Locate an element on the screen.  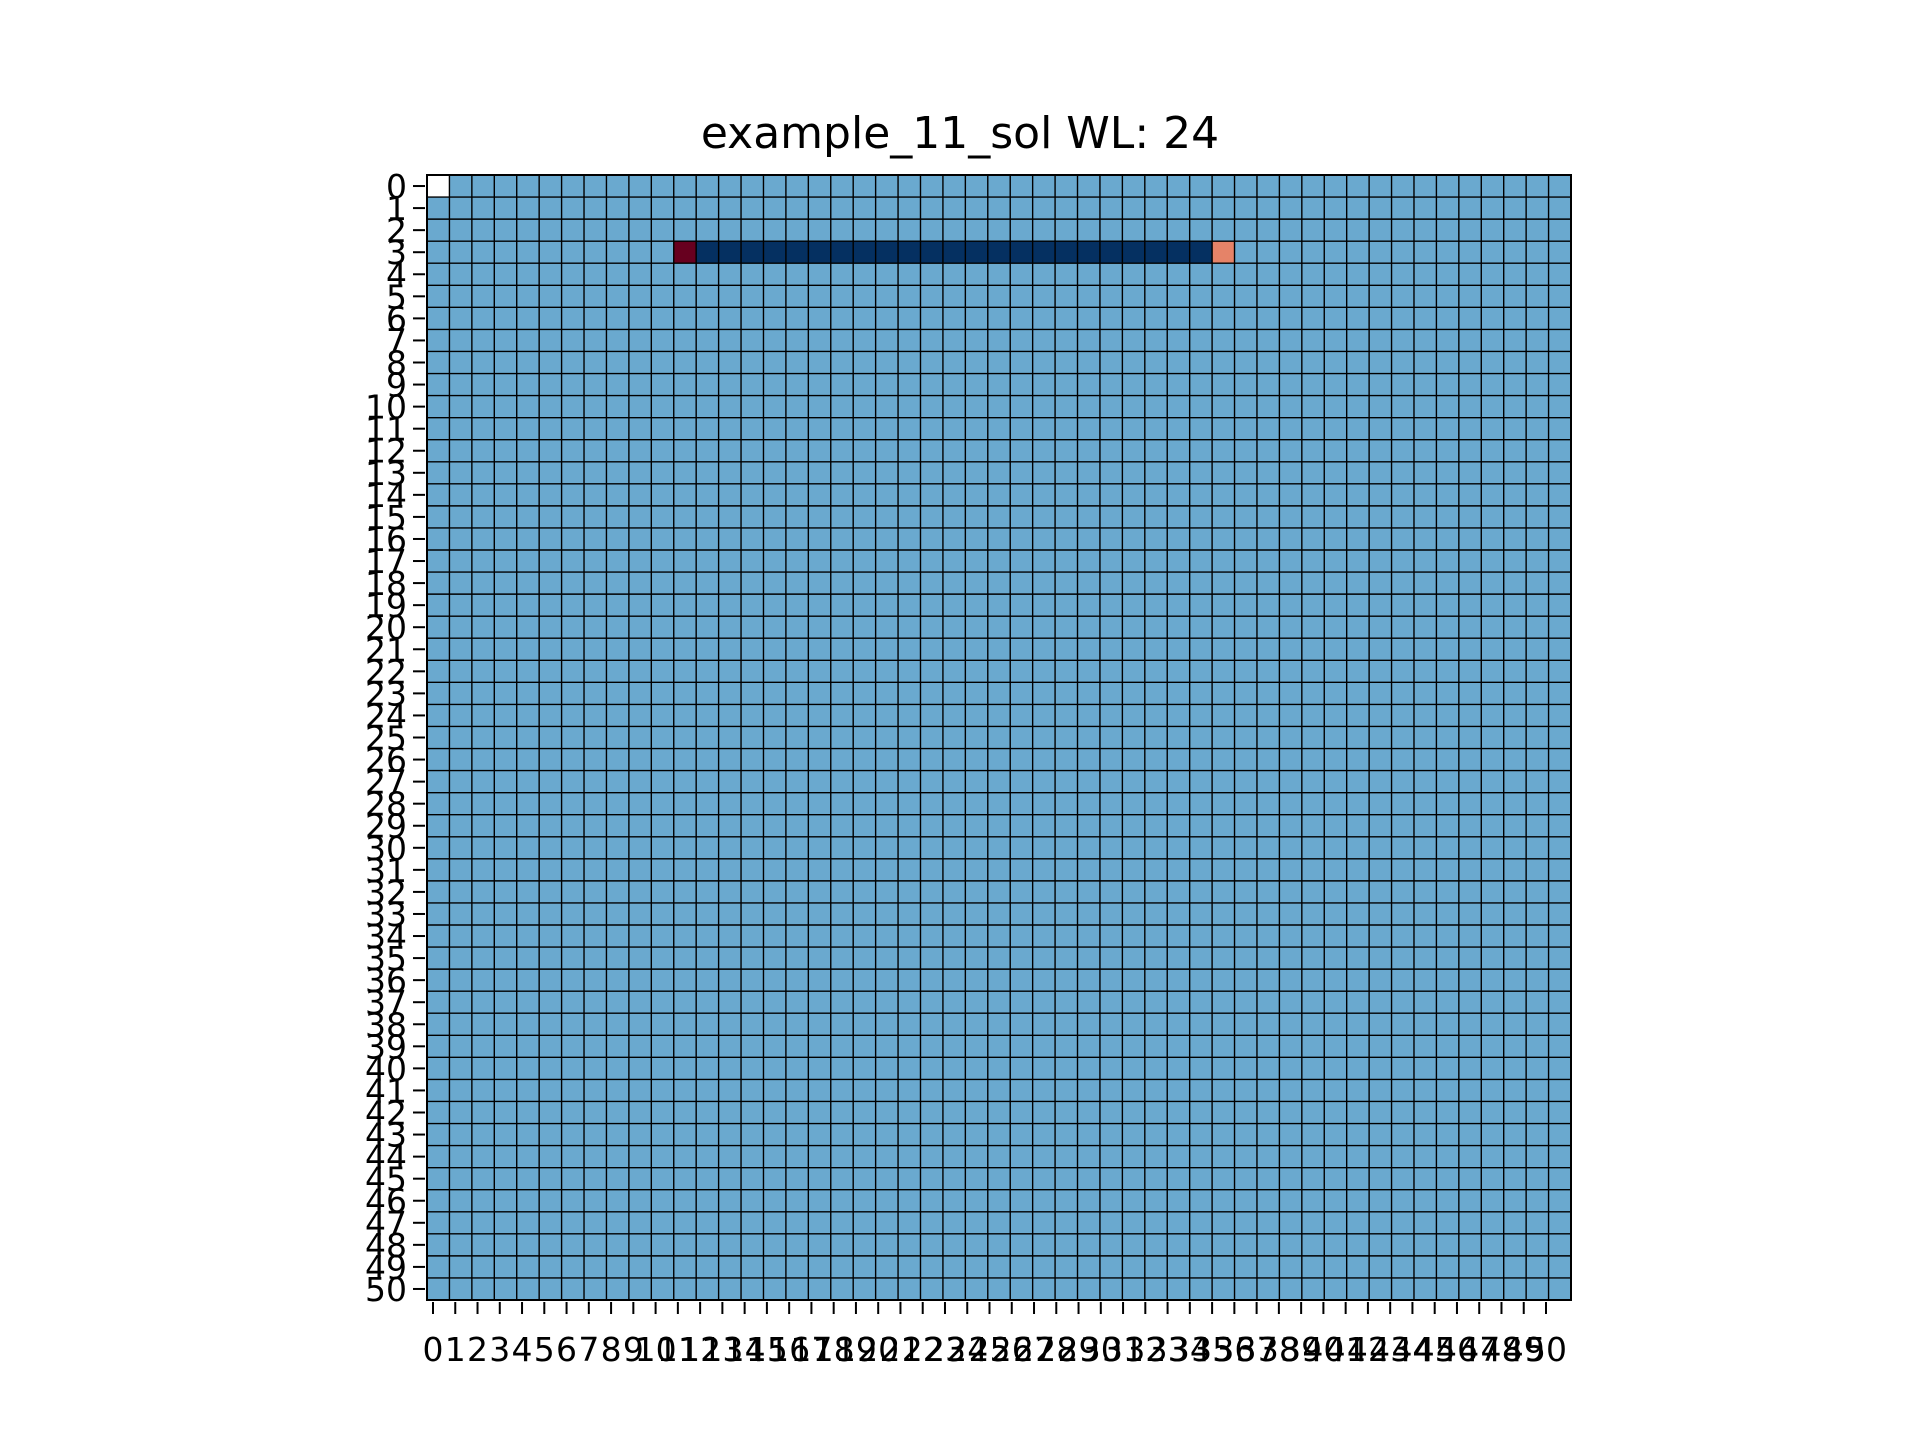
x-tick-label: 29 is located at coordinates (1079, 1349).